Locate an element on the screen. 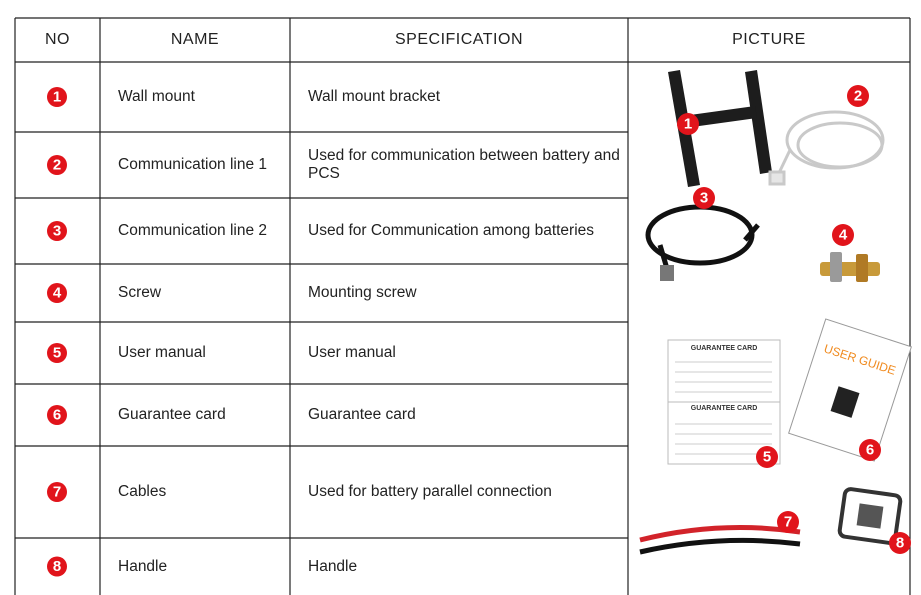 This screenshot has width=921, height=595. name-cell: Wall mount is located at coordinates (156, 96).